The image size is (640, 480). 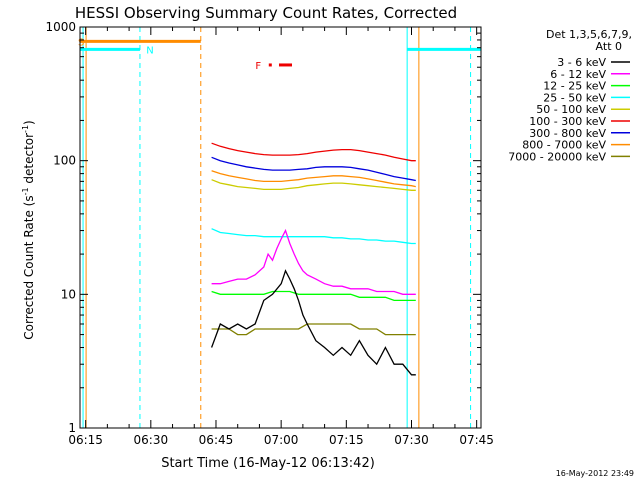 What do you see at coordinates (149, 50) in the screenshot?
I see `flag-label-n: N` at bounding box center [149, 50].